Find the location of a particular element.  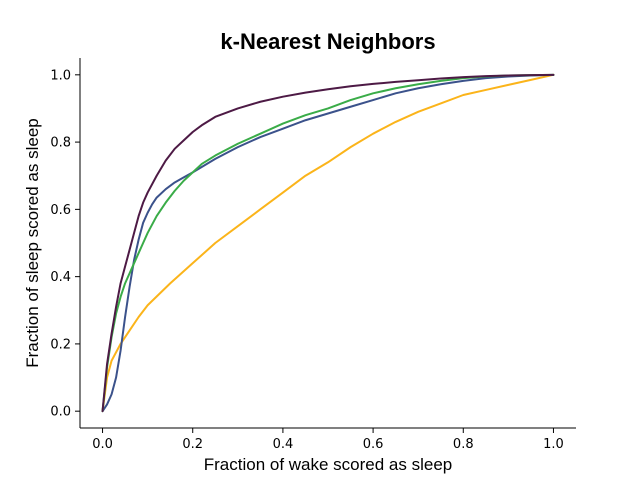

y-tick-label: 0.6 is located at coordinates (60, 210).